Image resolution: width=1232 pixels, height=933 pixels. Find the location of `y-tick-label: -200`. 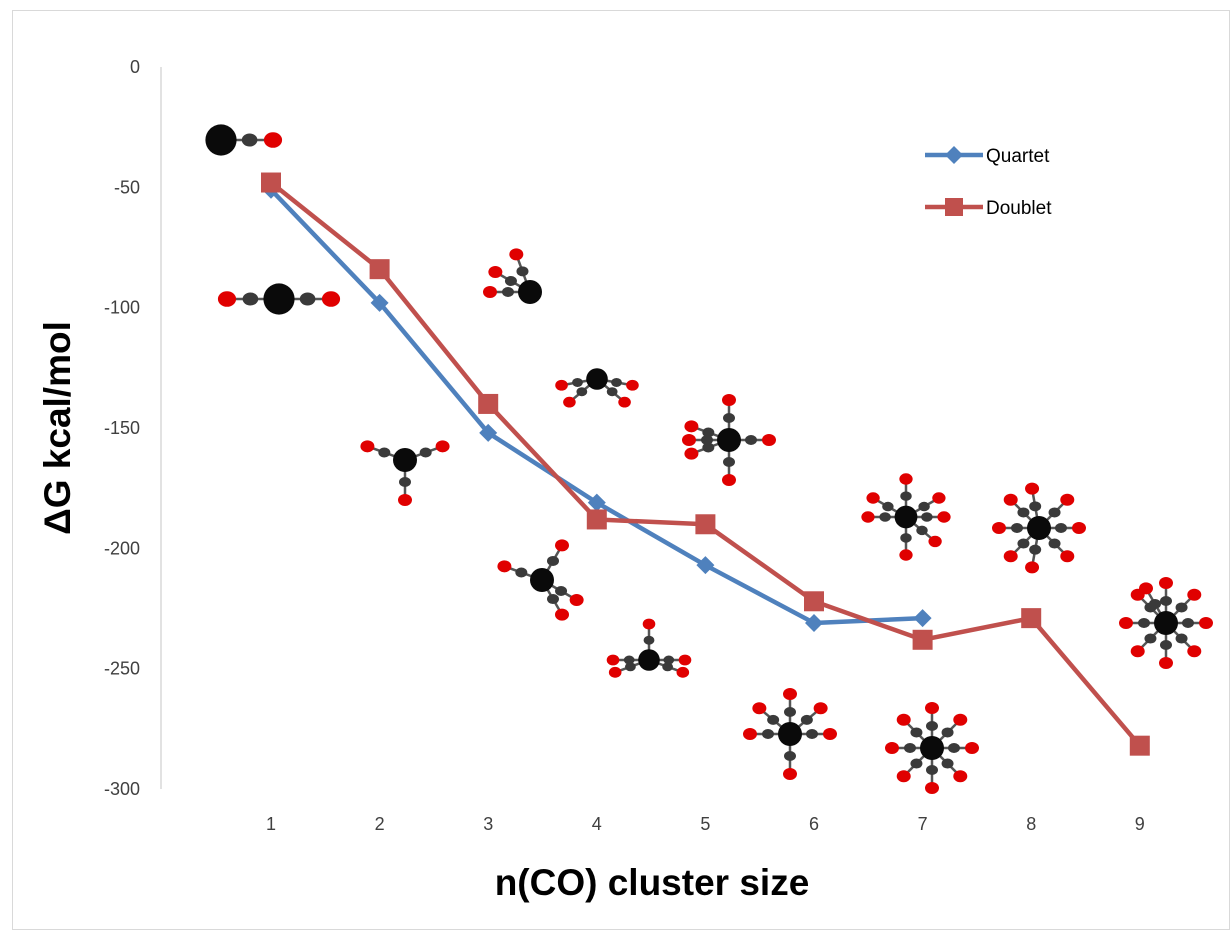

y-tick-label: -200 is located at coordinates (122, 548).